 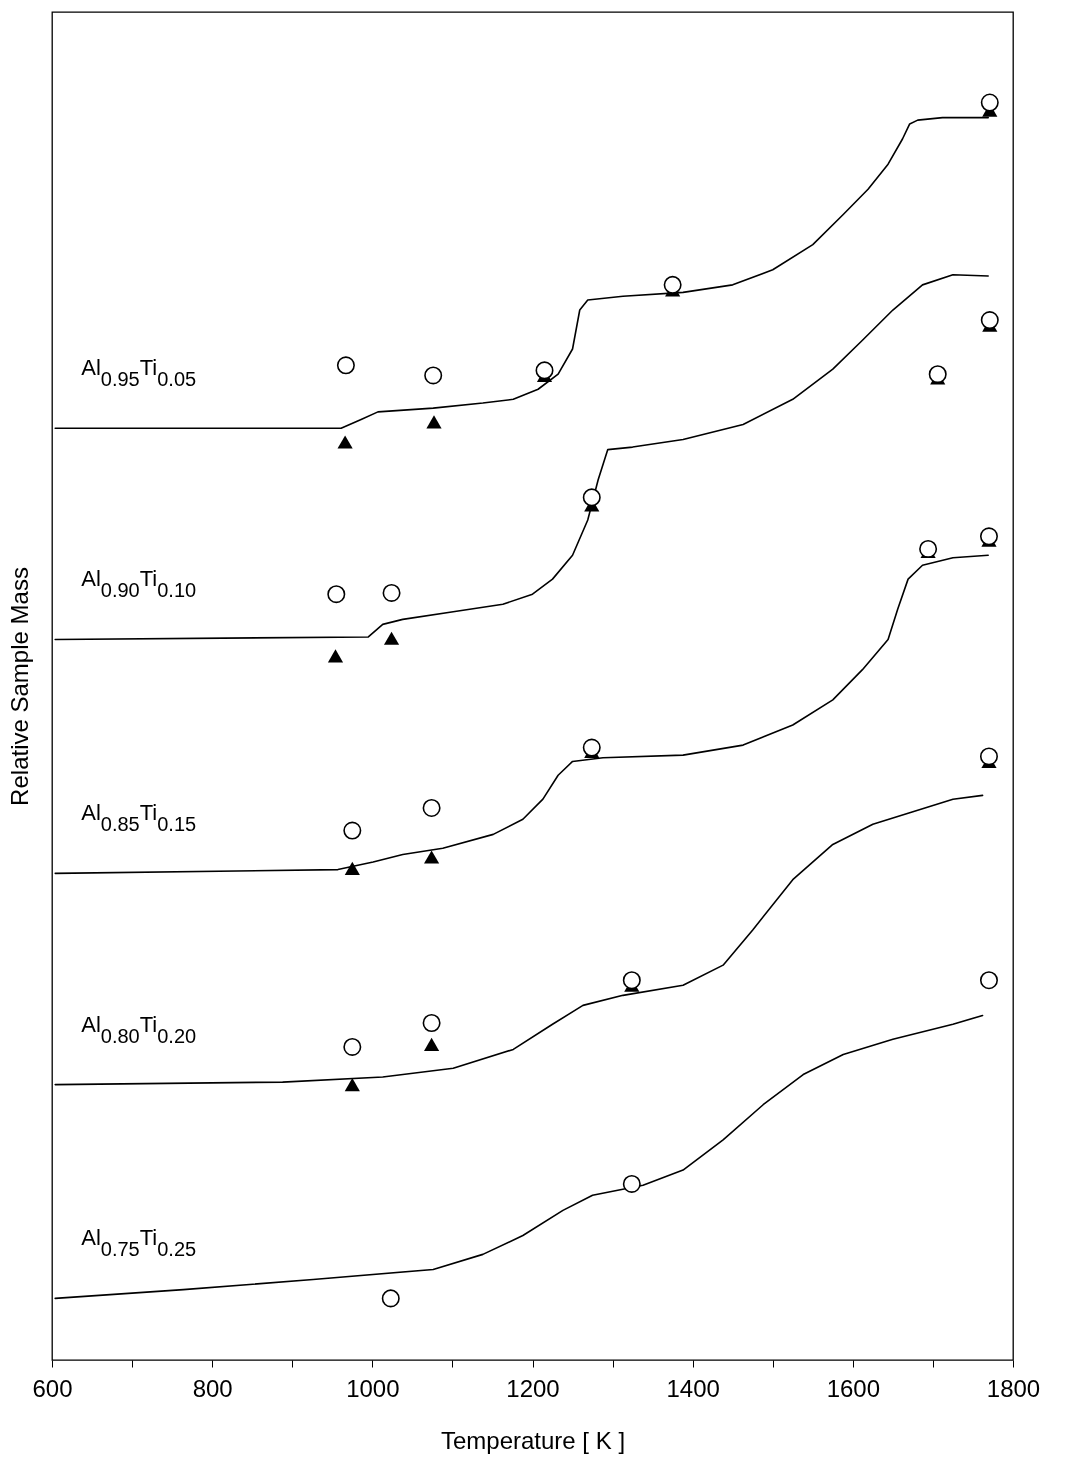 I want to click on x-tick-label: 1200, so click(x=533, y=1388).